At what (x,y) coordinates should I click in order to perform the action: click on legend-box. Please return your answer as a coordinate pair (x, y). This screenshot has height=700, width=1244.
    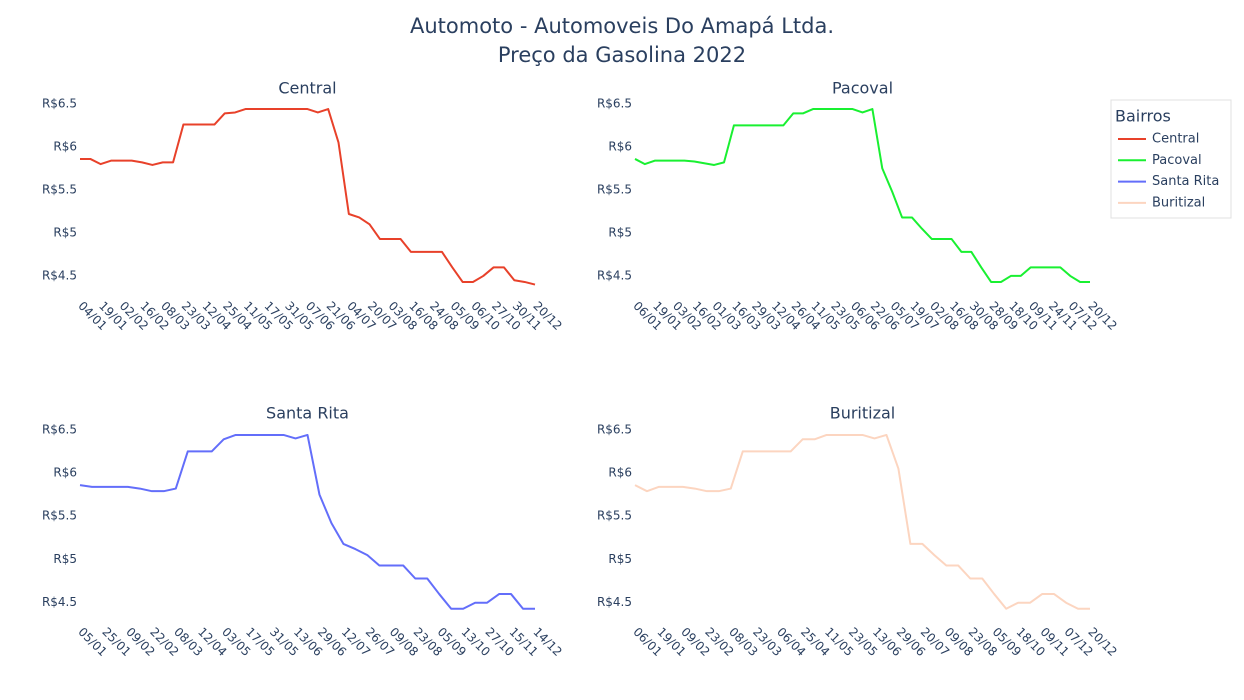
    Looking at the image, I should click on (1171, 159).